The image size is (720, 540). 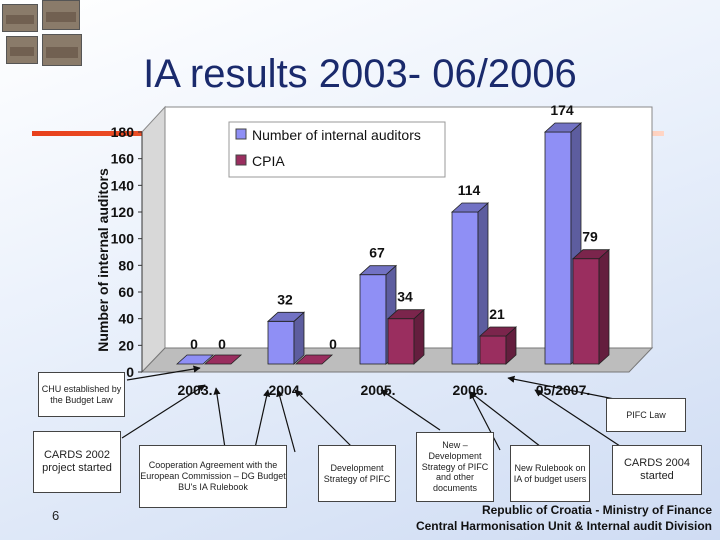 I want to click on y-tick-label: 20, so click(x=126, y=345).